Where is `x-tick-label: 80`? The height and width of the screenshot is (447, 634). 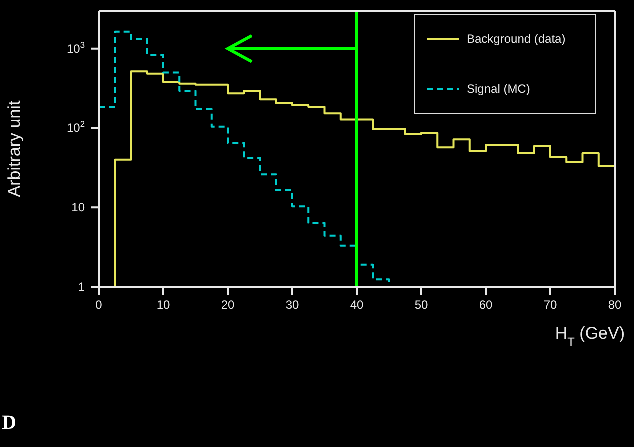
x-tick-label: 80 is located at coordinates (615, 305).